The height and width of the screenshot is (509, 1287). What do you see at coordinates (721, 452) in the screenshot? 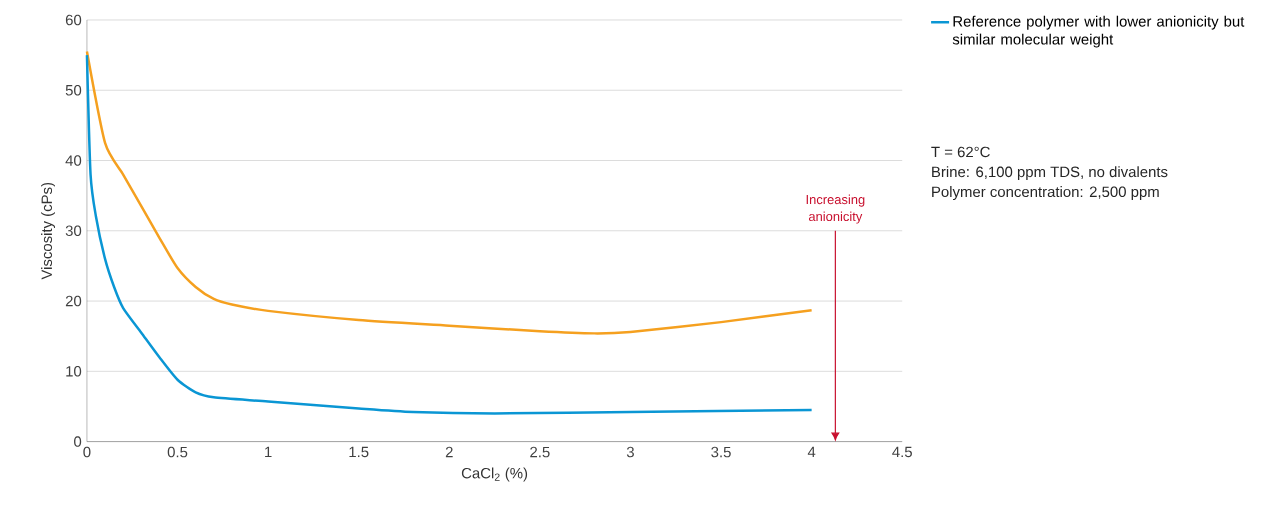
I see `x-tick-label: 3.5` at bounding box center [721, 452].